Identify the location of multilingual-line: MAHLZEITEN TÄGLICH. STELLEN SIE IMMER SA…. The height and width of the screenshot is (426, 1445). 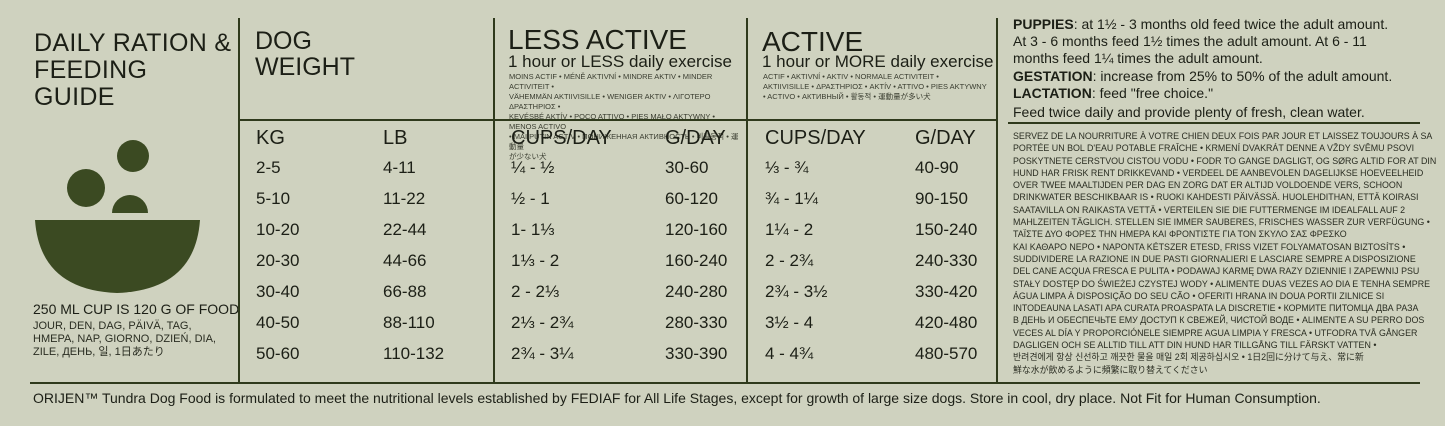
(1221, 222).